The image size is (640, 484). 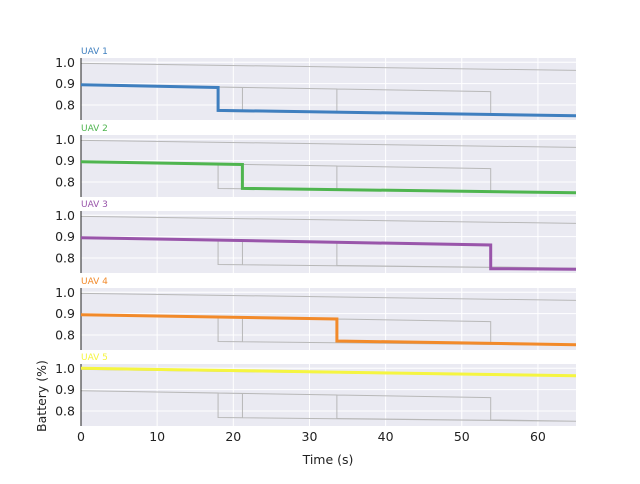 I want to click on panel-uav-5: 0.8 0.9 1.0 UAV 5, so click(x=316, y=389).